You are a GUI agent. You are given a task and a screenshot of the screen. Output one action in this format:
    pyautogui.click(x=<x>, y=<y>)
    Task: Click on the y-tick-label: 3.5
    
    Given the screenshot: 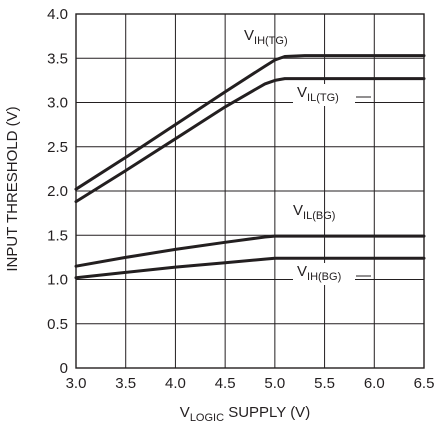 What is the action you would take?
    pyautogui.click(x=57, y=58)
    